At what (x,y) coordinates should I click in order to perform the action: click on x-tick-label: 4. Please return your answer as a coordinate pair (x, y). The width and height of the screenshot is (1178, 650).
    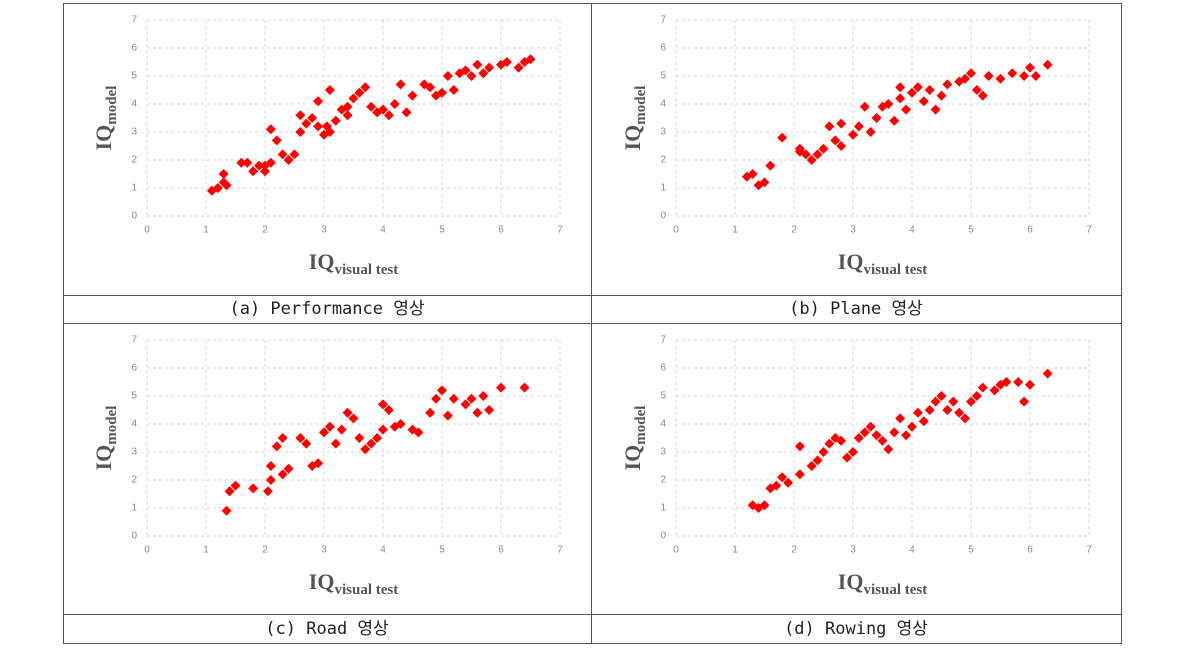
    Looking at the image, I should click on (912, 230).